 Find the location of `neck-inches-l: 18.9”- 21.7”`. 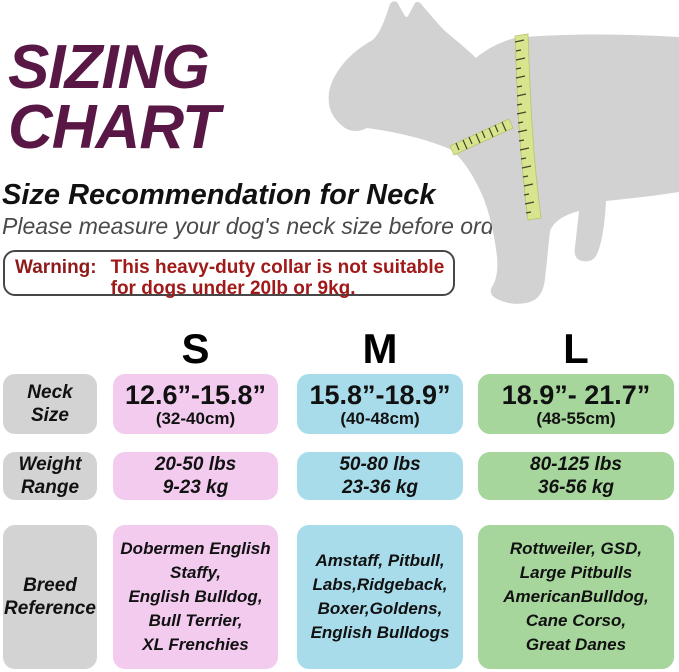

neck-inches-l: 18.9”- 21.7” is located at coordinates (576, 394).